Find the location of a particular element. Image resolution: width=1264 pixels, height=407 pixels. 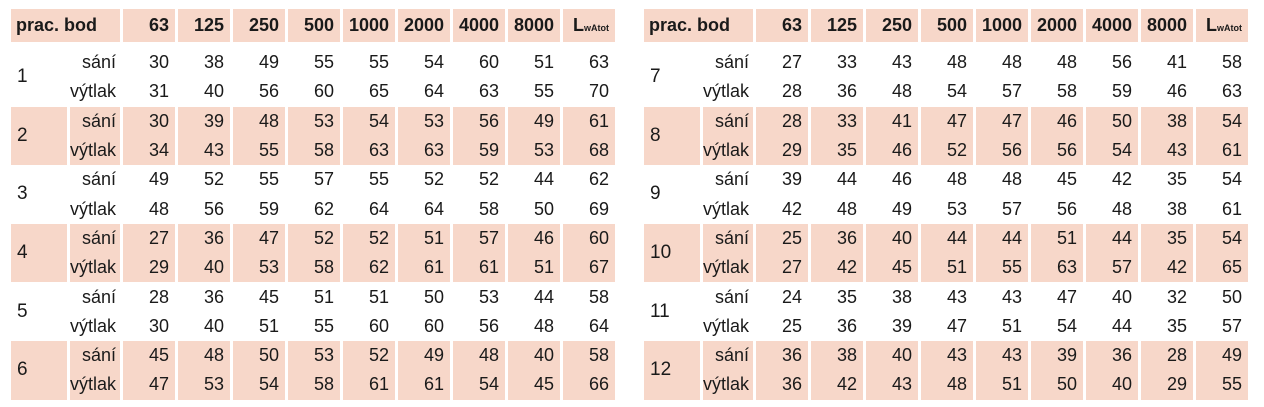

point-number: 1 is located at coordinates (22, 77).